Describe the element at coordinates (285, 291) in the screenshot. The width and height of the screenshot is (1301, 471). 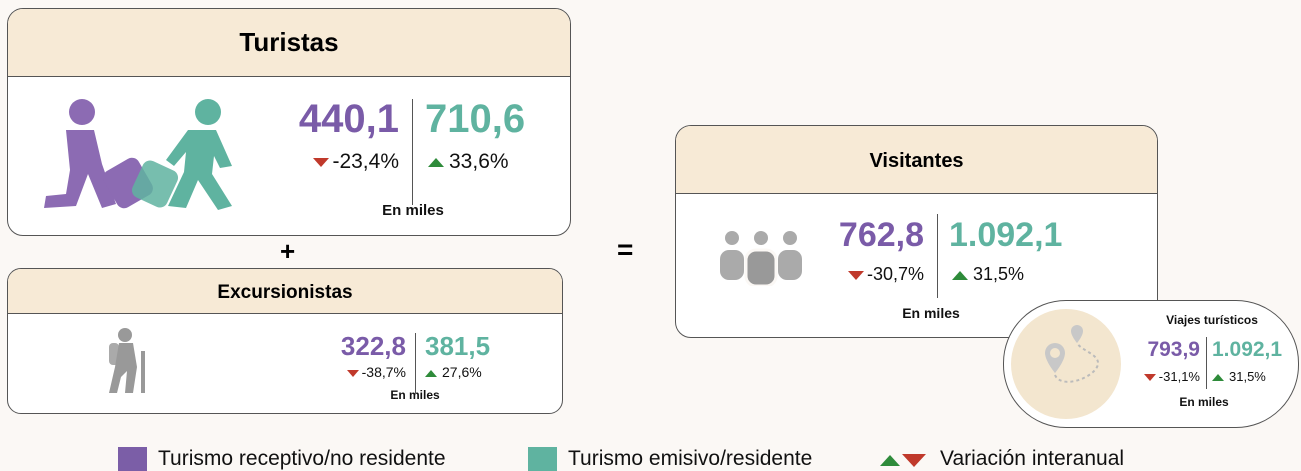
I see `card-title: Excursionistas` at that location.